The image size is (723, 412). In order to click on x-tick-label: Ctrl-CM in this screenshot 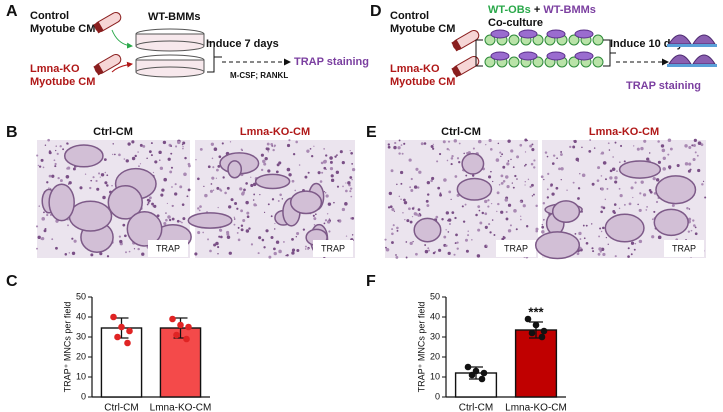, I will do `click(476, 407)`.